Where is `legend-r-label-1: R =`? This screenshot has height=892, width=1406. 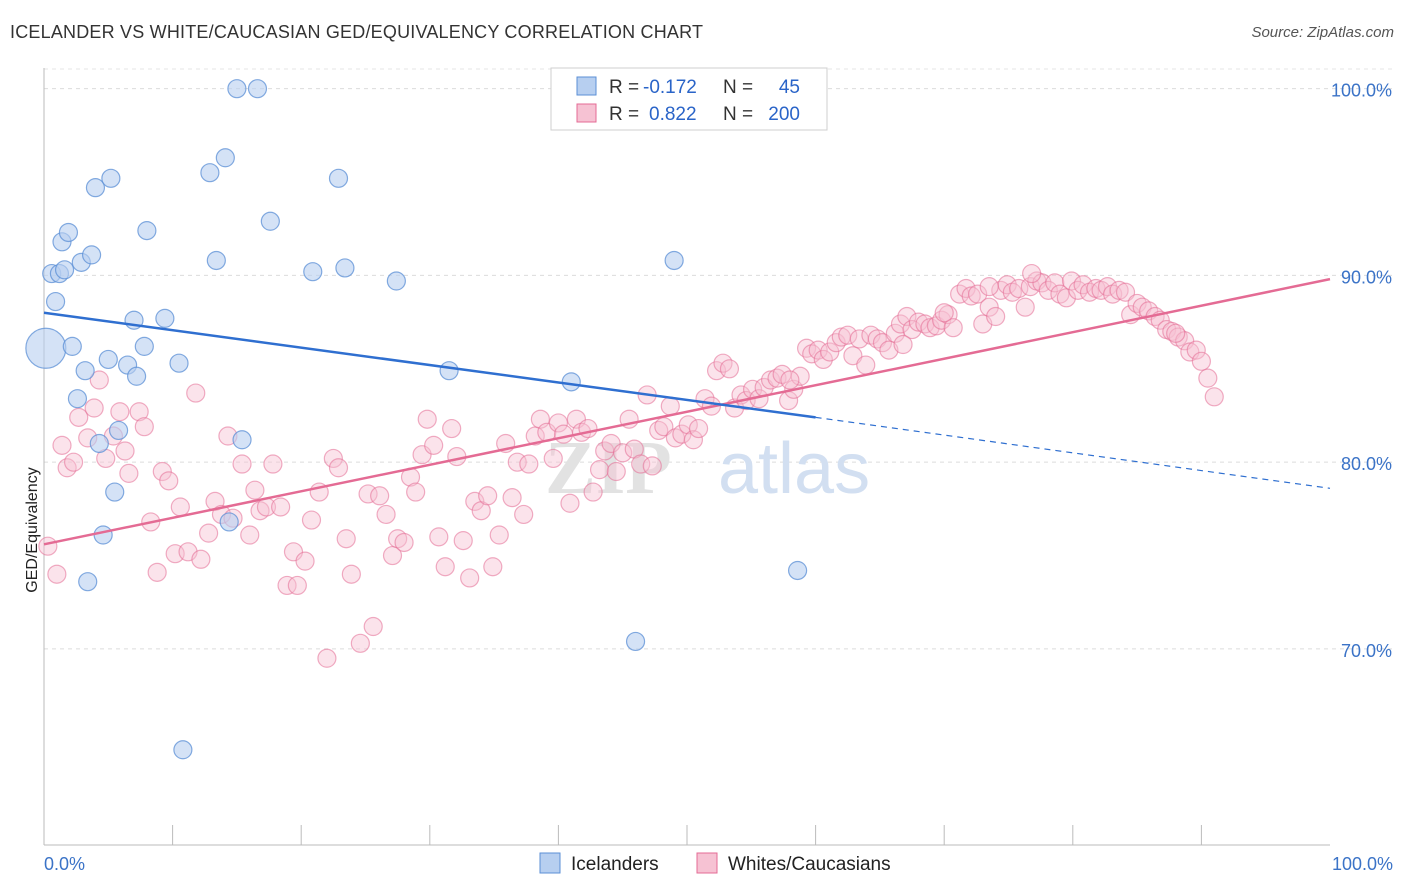 legend-r-label-1: R = is located at coordinates (624, 87).